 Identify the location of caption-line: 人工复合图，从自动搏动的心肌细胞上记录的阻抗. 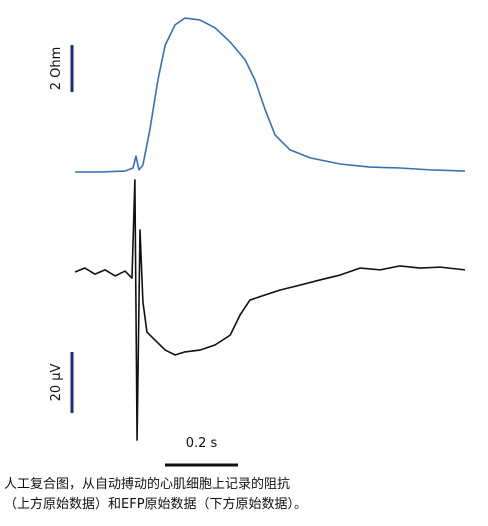
(147, 484).